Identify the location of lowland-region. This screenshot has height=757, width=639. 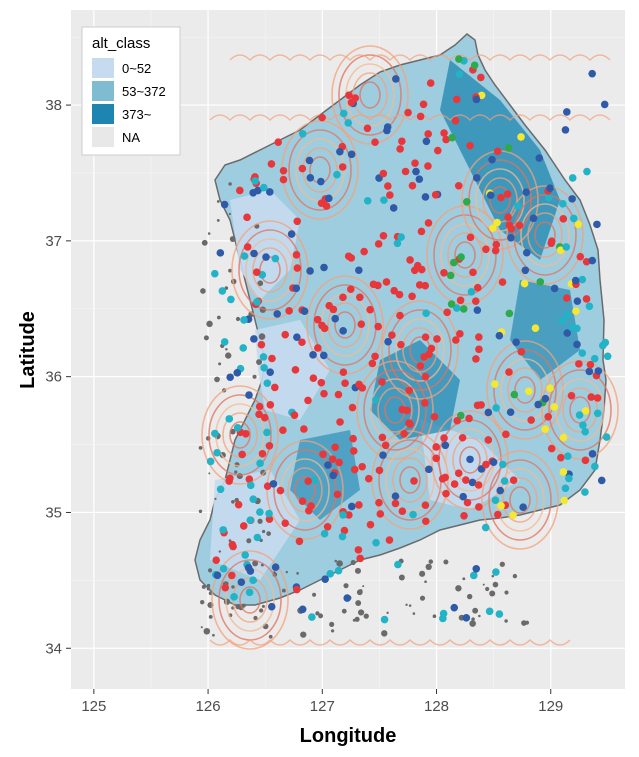
(255, 525).